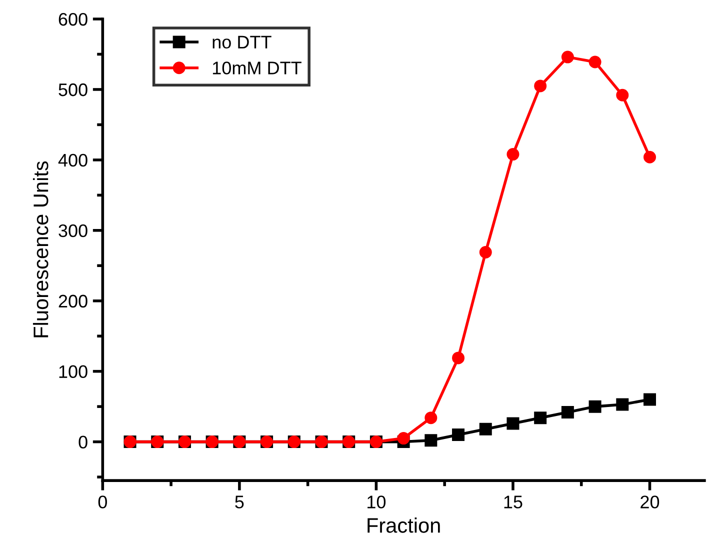 This screenshot has height=543, width=708. I want to click on y-tick-label: 200, so click(73, 301).